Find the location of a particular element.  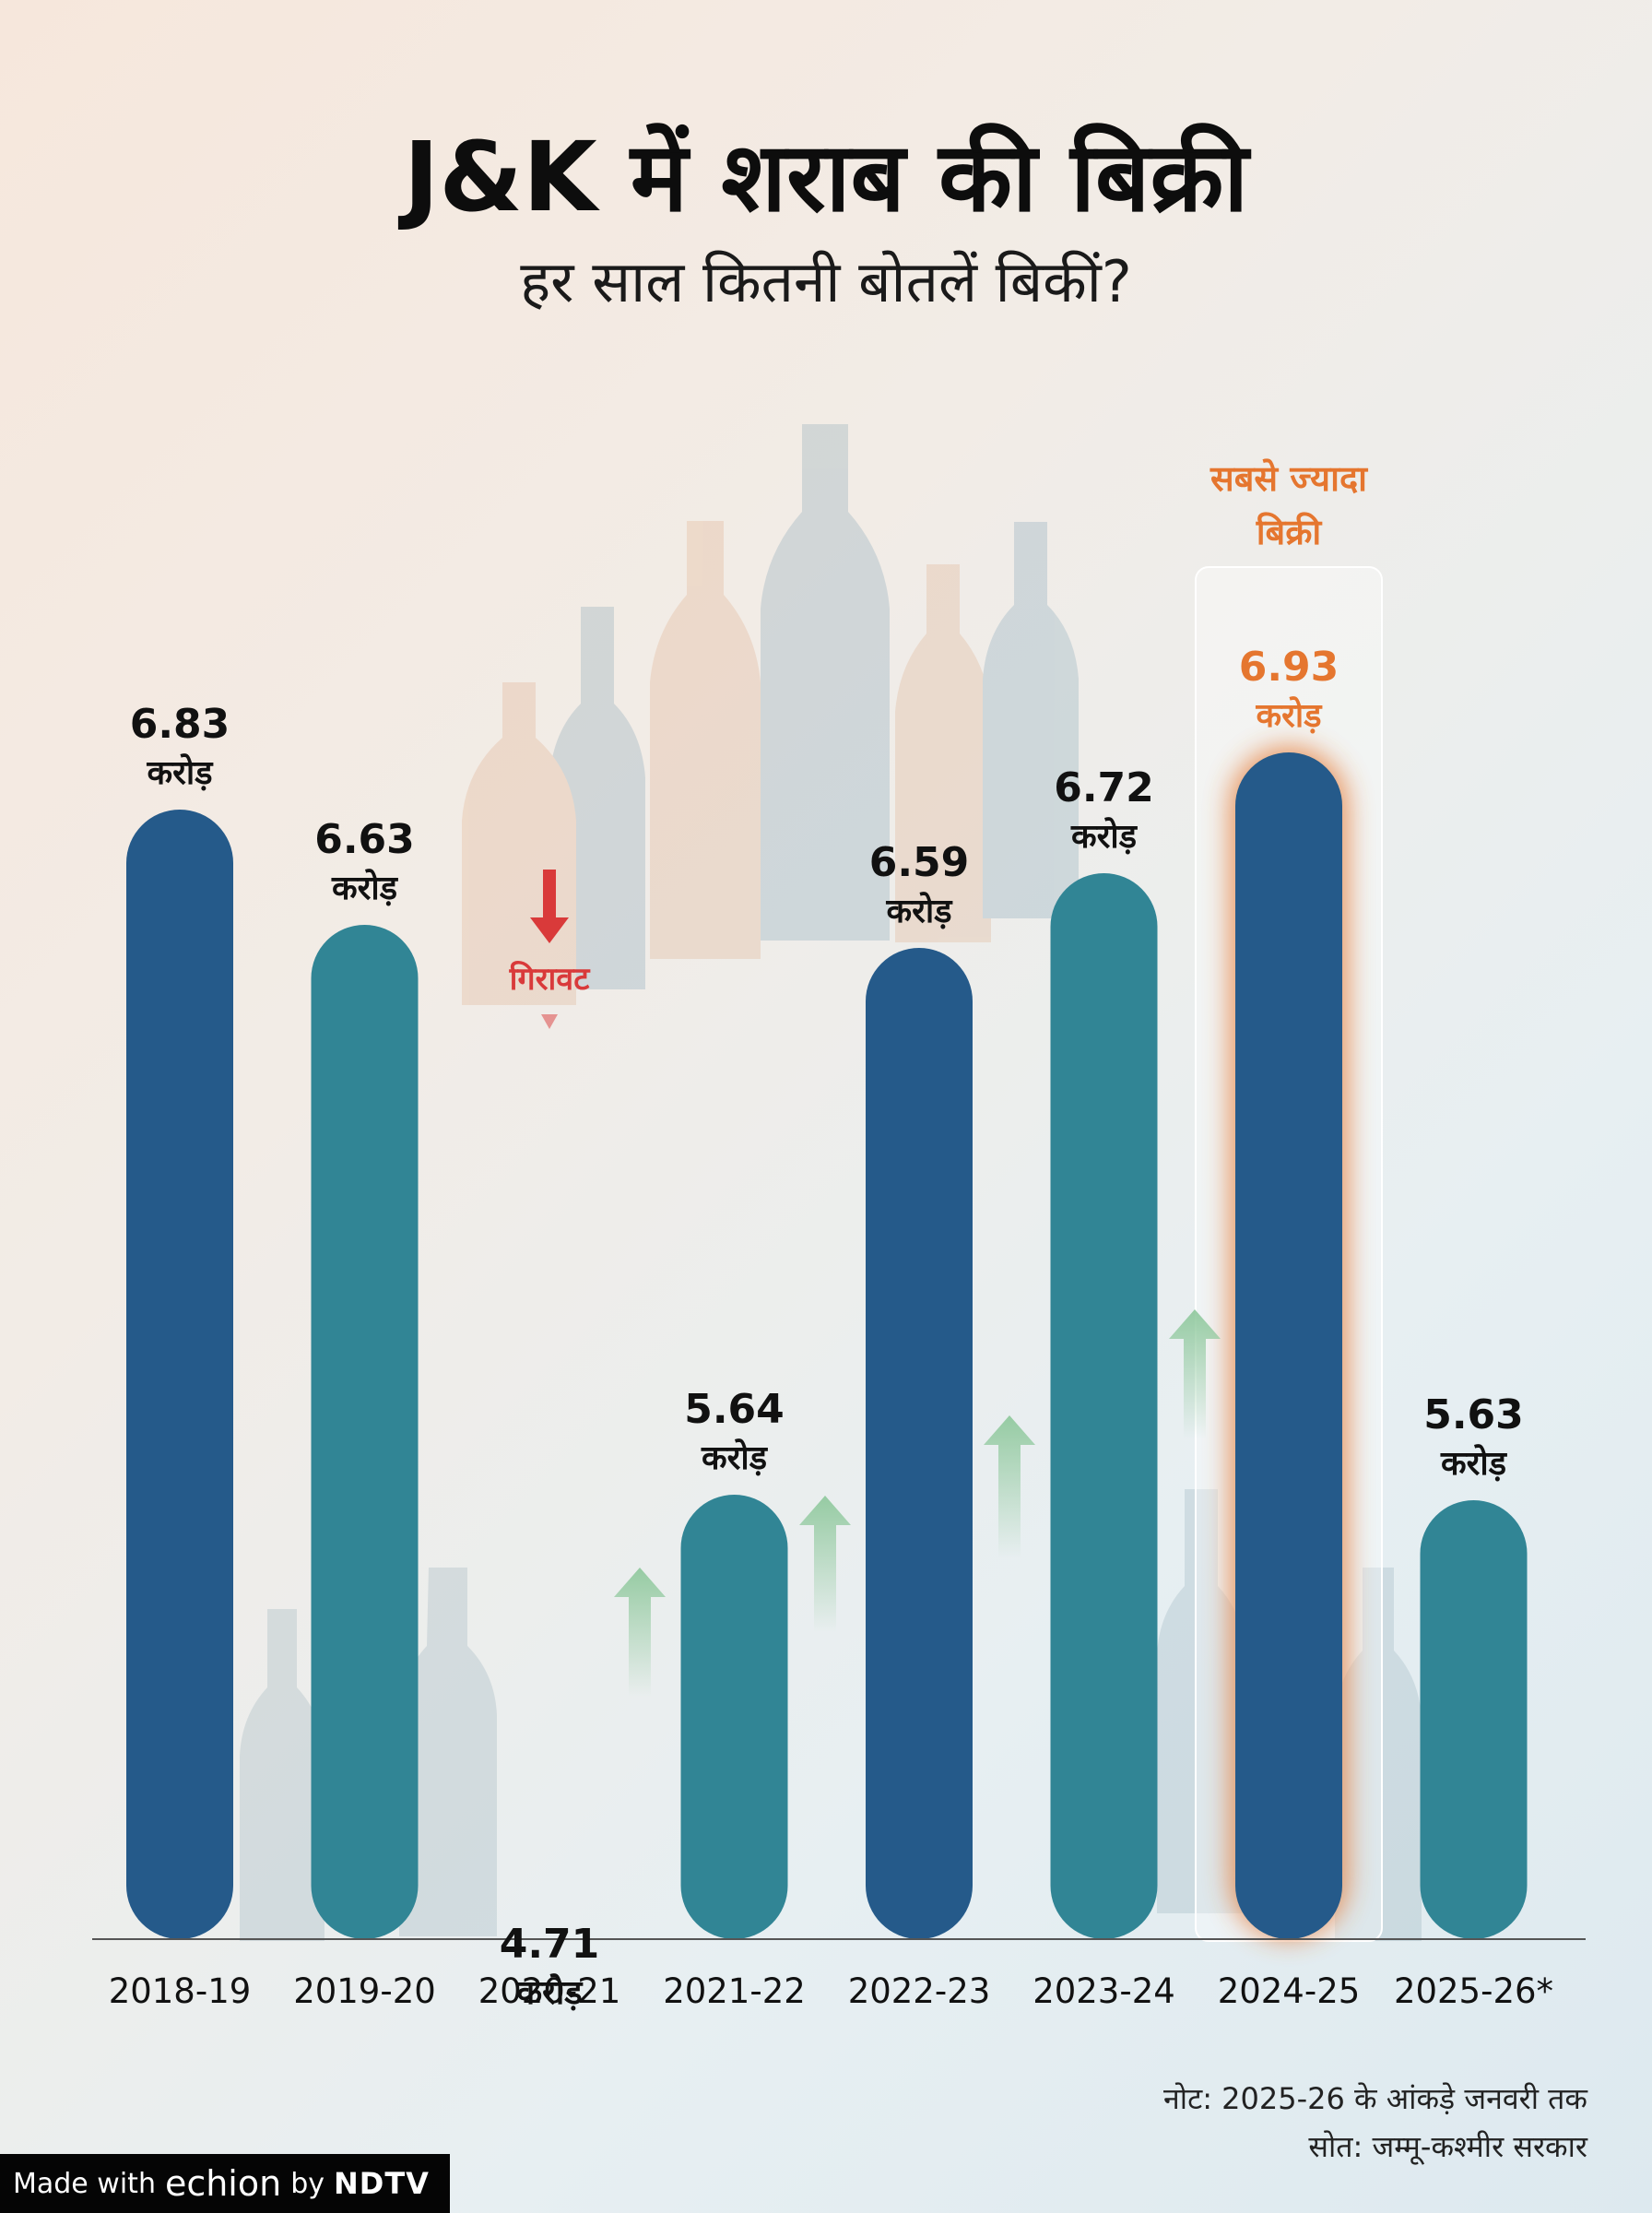

bar-value-label: 6.83 is located at coordinates (180, 724).